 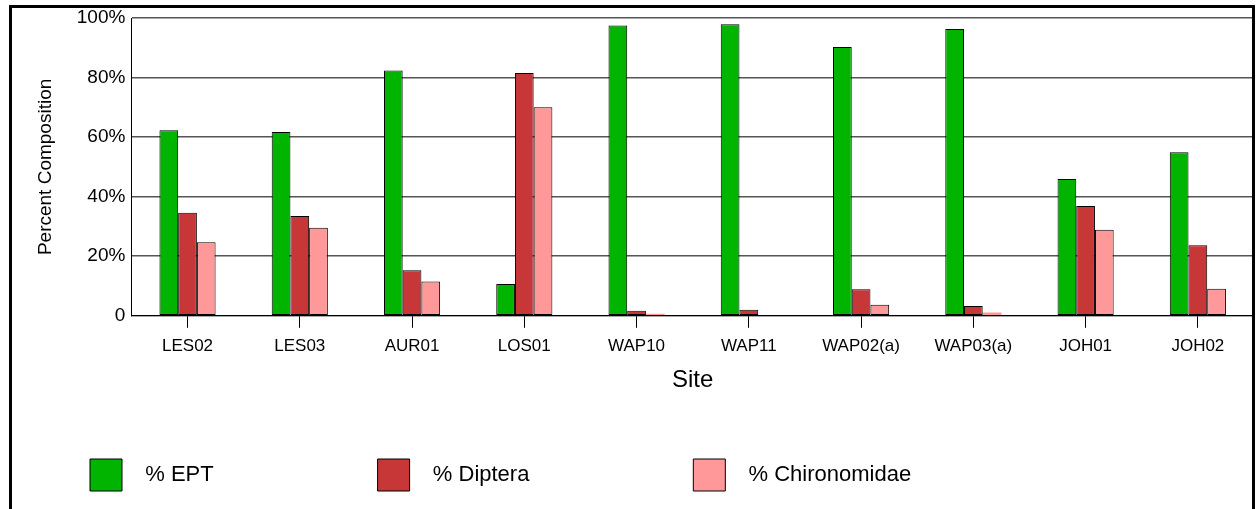 What do you see at coordinates (44, 167) in the screenshot?
I see `y-axis-title: Percent Composition` at bounding box center [44, 167].